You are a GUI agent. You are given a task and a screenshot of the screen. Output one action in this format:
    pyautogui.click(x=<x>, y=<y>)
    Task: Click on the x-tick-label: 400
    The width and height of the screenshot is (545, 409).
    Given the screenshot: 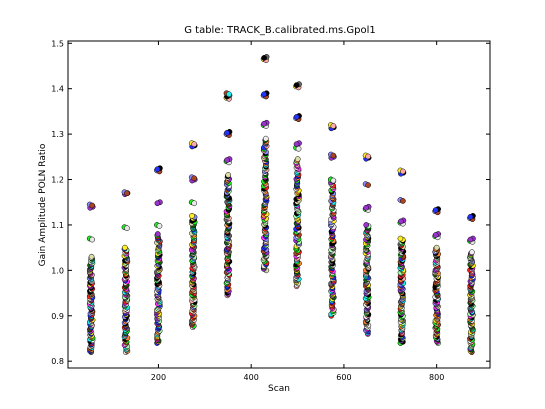 What is the action you would take?
    pyautogui.click(x=251, y=377)
    